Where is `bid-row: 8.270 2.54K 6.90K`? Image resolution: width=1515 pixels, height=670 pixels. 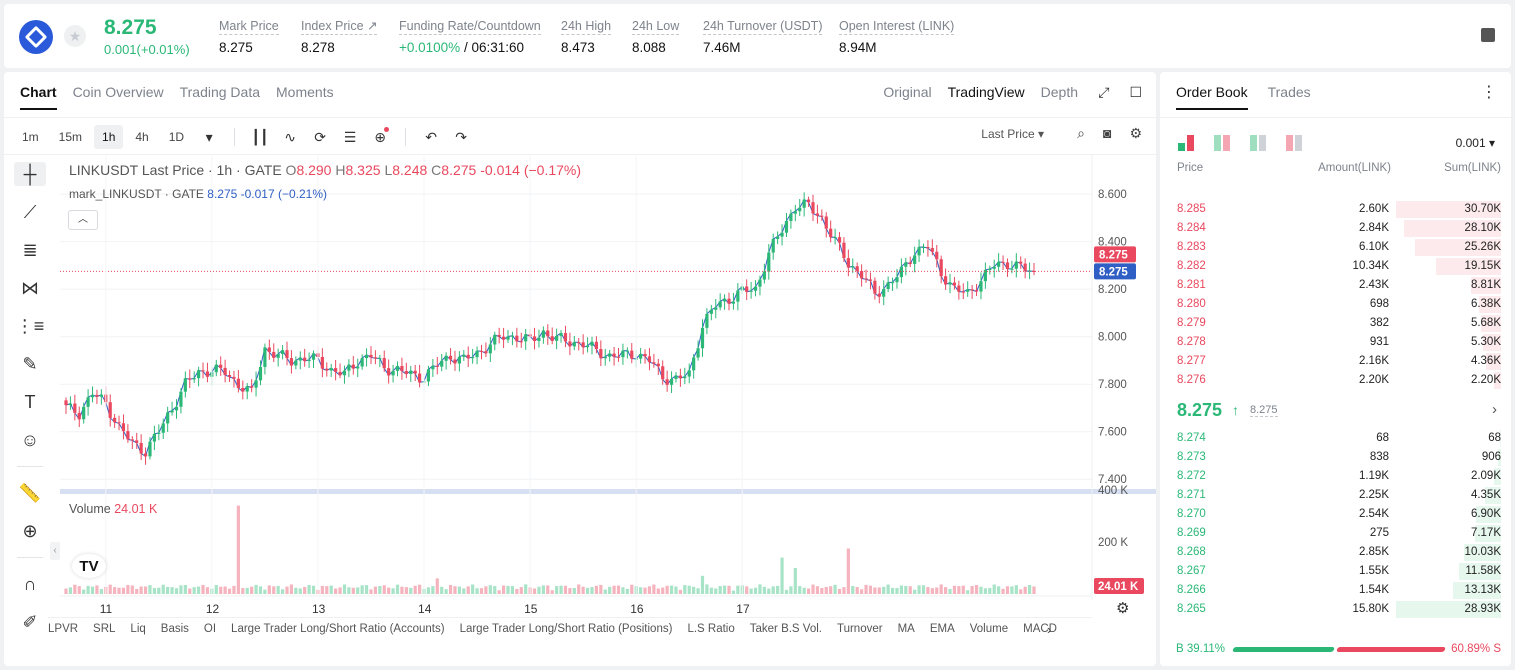 bid-row: 8.270 2.54K 6.90K is located at coordinates (1335, 514).